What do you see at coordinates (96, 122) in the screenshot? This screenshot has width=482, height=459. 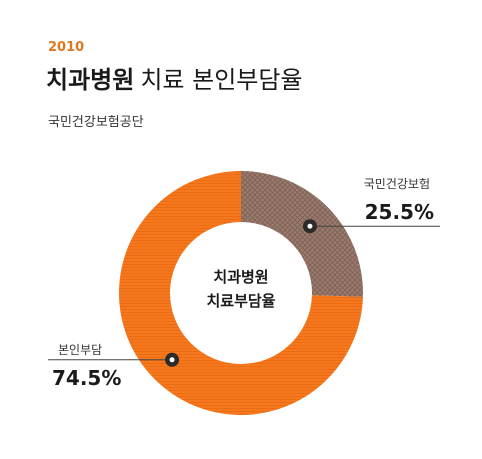 I see `source-label: 국민건강보험공단` at bounding box center [96, 122].